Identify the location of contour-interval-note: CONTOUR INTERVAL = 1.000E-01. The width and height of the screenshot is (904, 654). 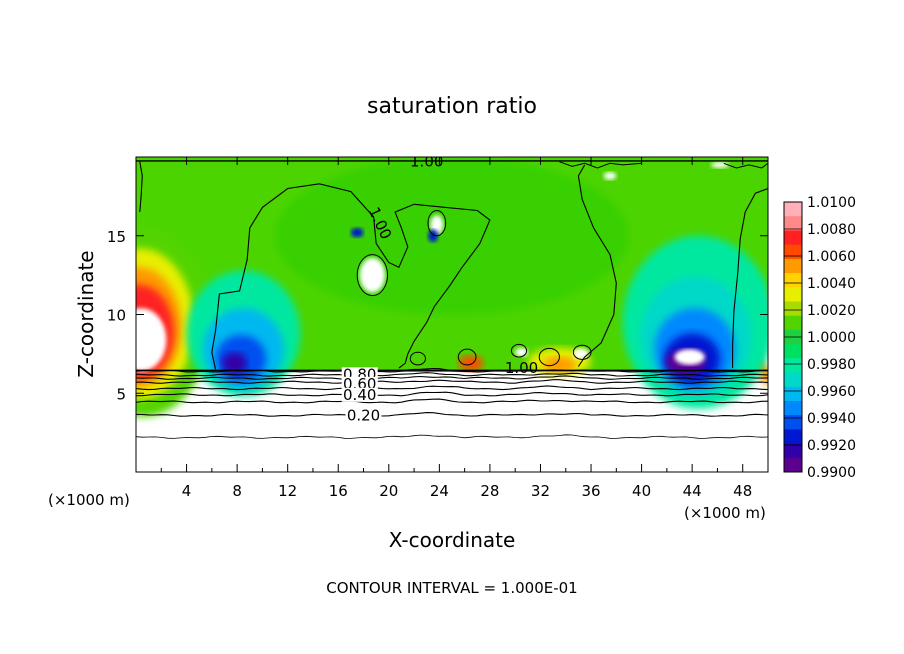
(451, 588).